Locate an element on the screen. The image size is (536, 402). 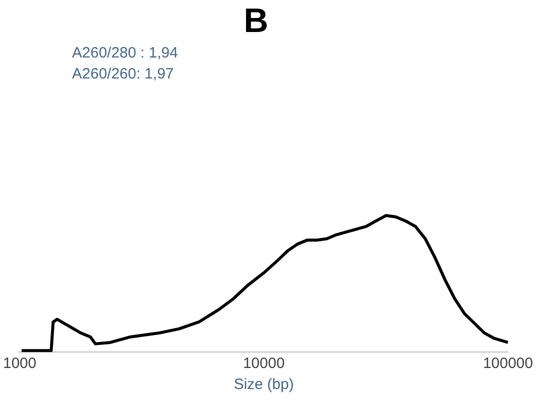
x-tick-label: 100000 is located at coordinates (508, 363).